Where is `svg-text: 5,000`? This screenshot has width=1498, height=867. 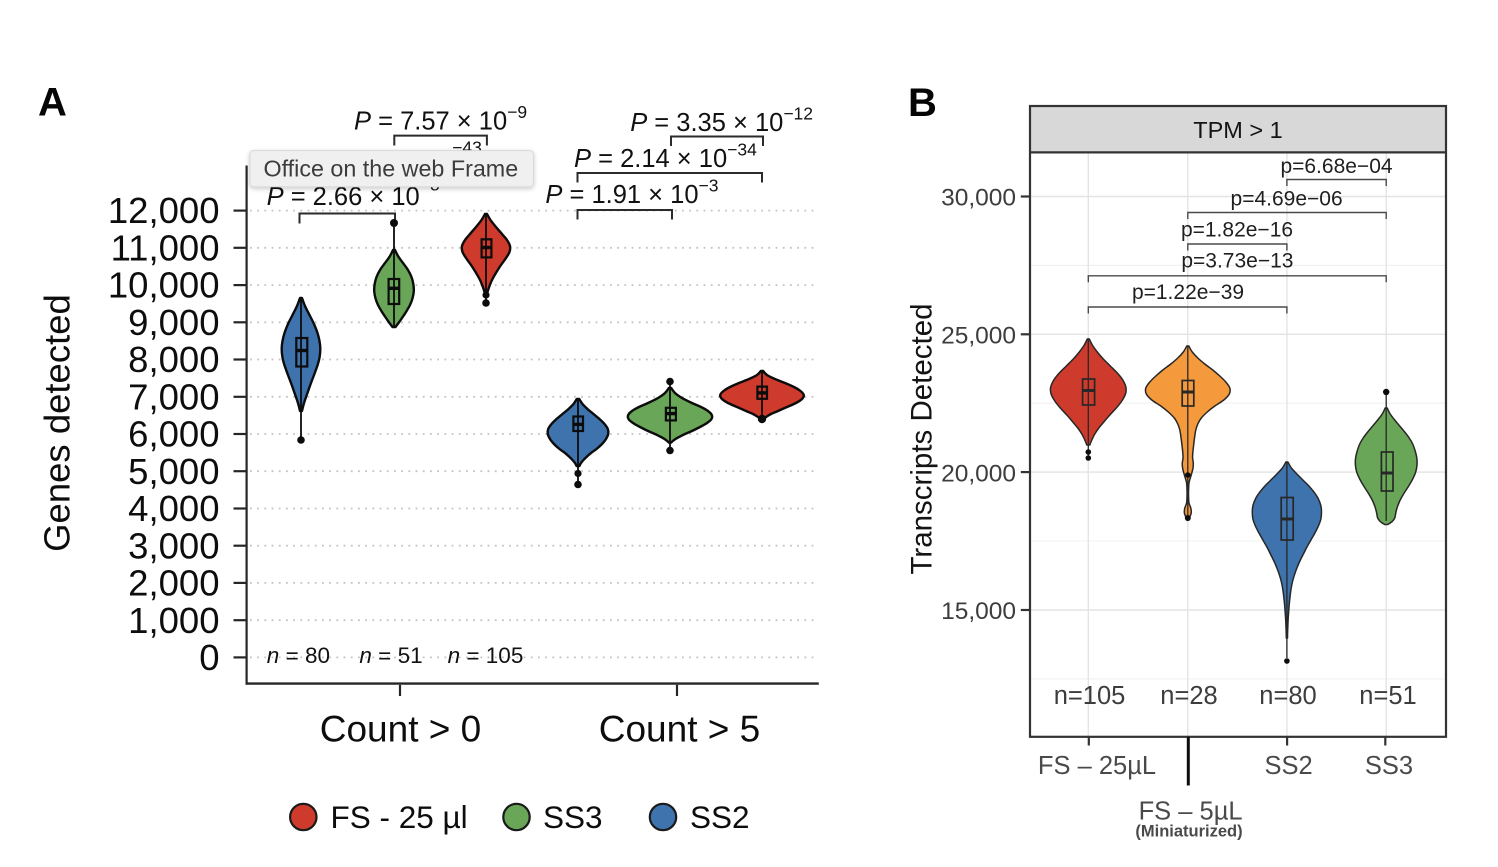
svg-text: 5,000 is located at coordinates (173, 471).